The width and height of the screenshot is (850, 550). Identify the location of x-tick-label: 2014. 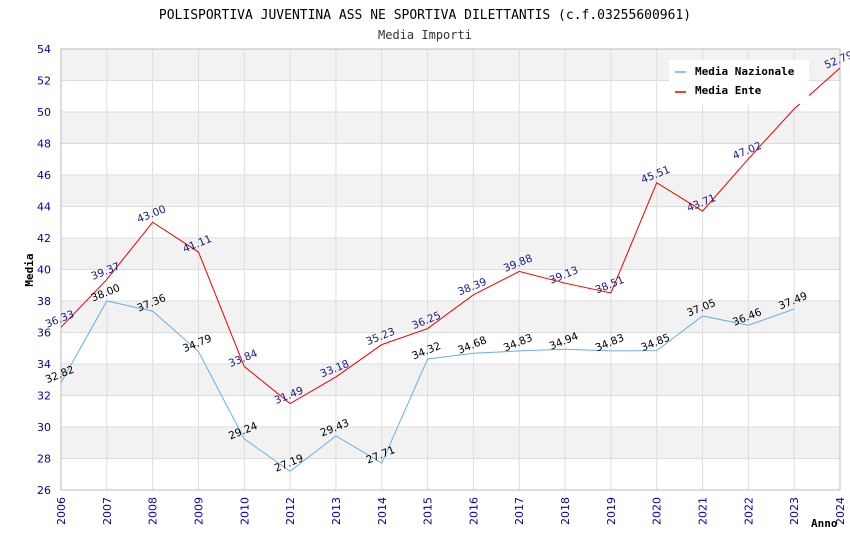
(382, 511).